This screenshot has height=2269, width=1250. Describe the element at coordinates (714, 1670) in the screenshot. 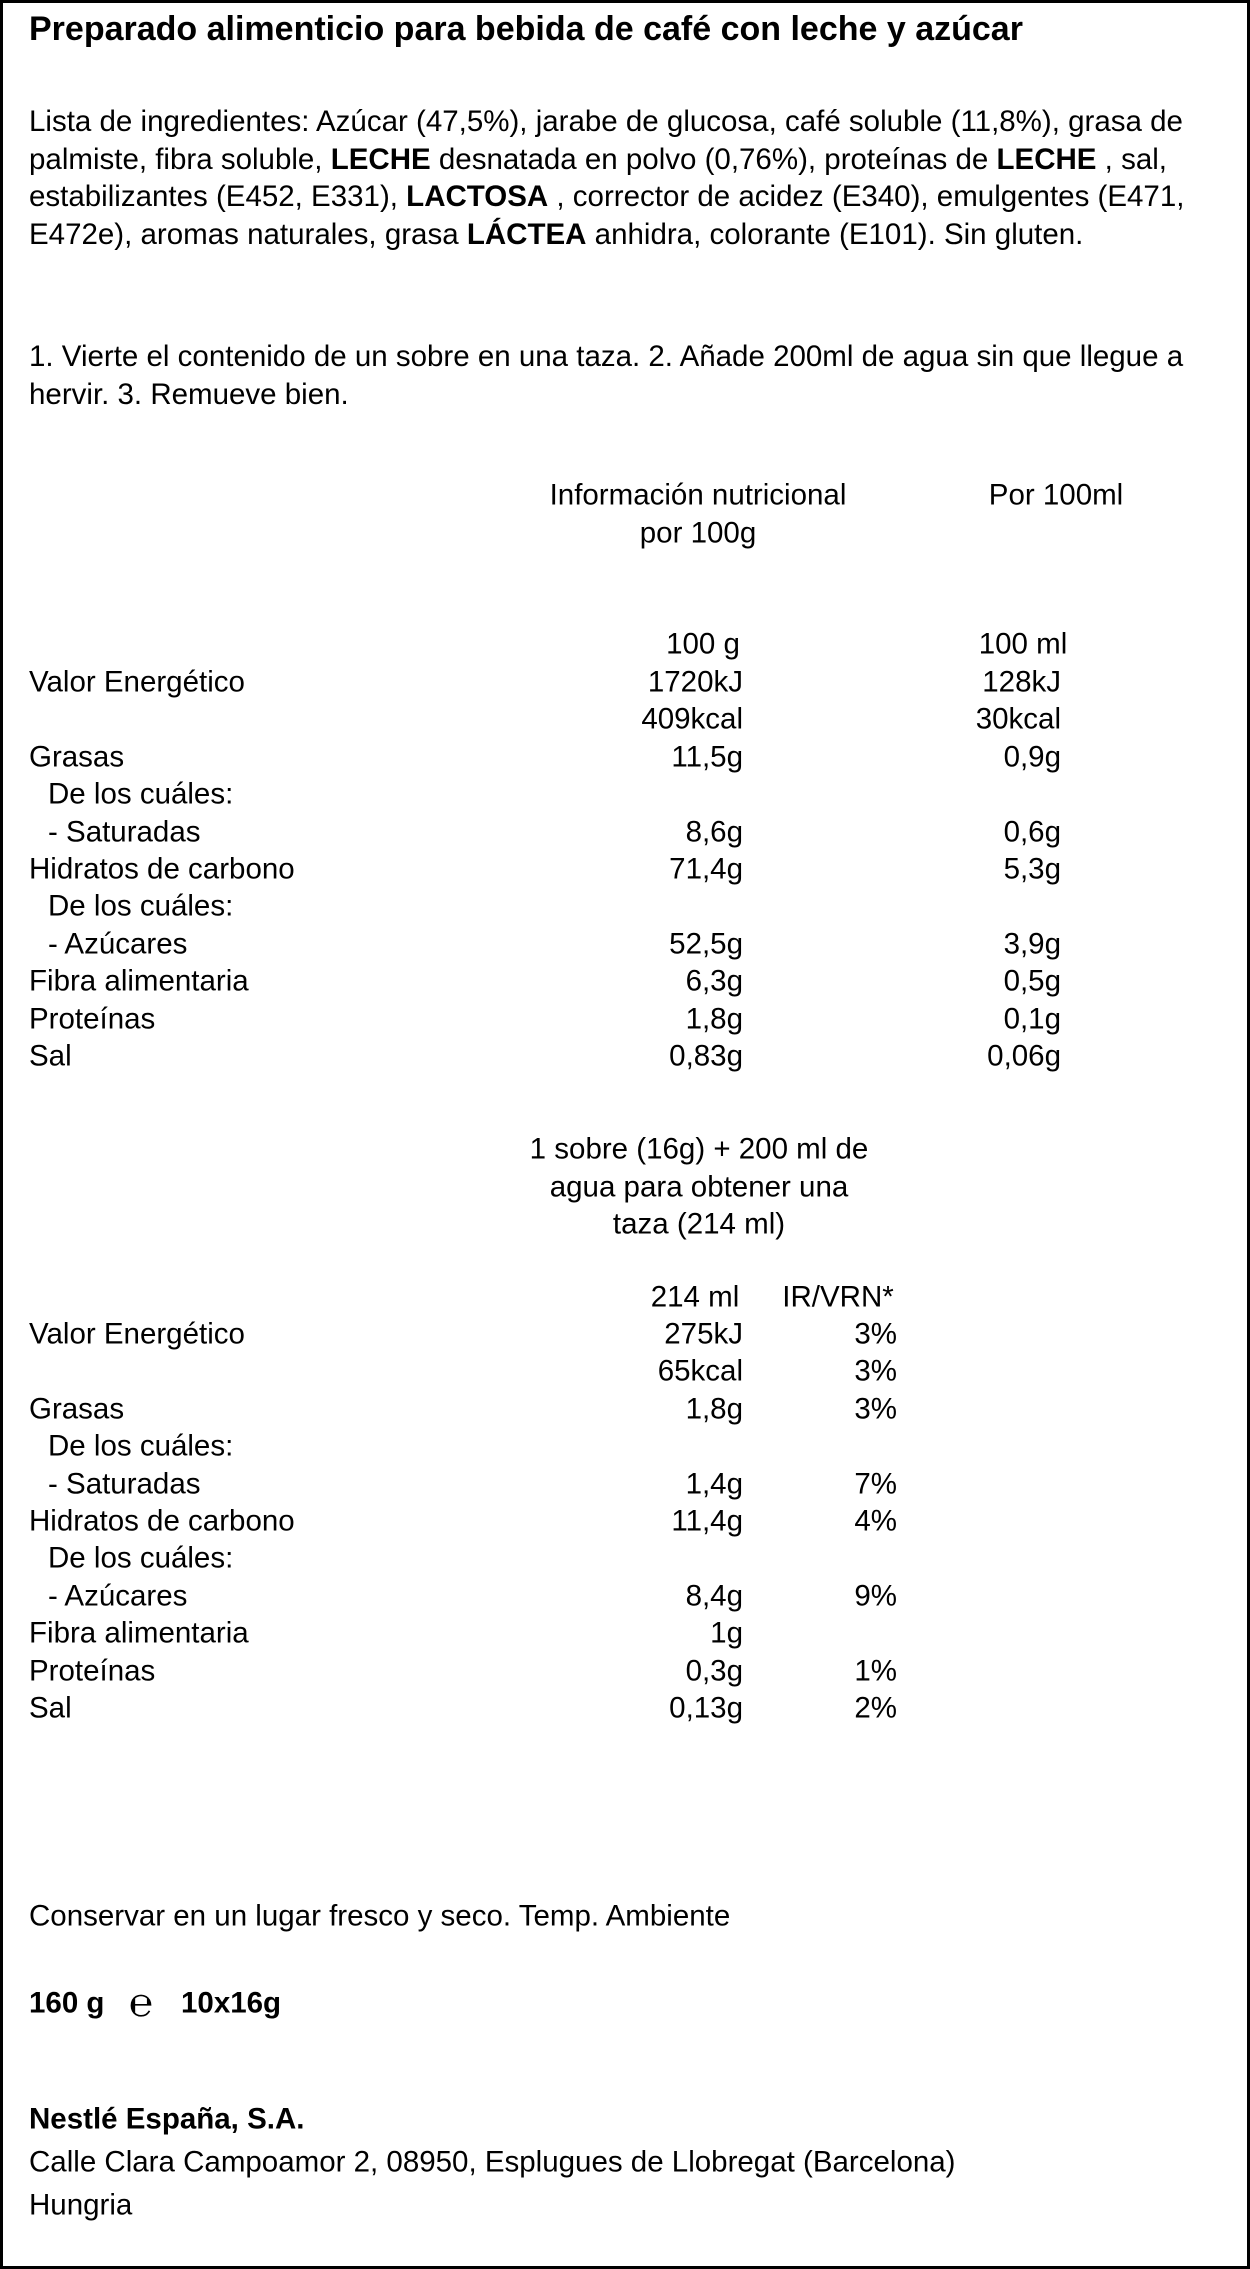

I see `nutrient-value: 0,3g` at that location.